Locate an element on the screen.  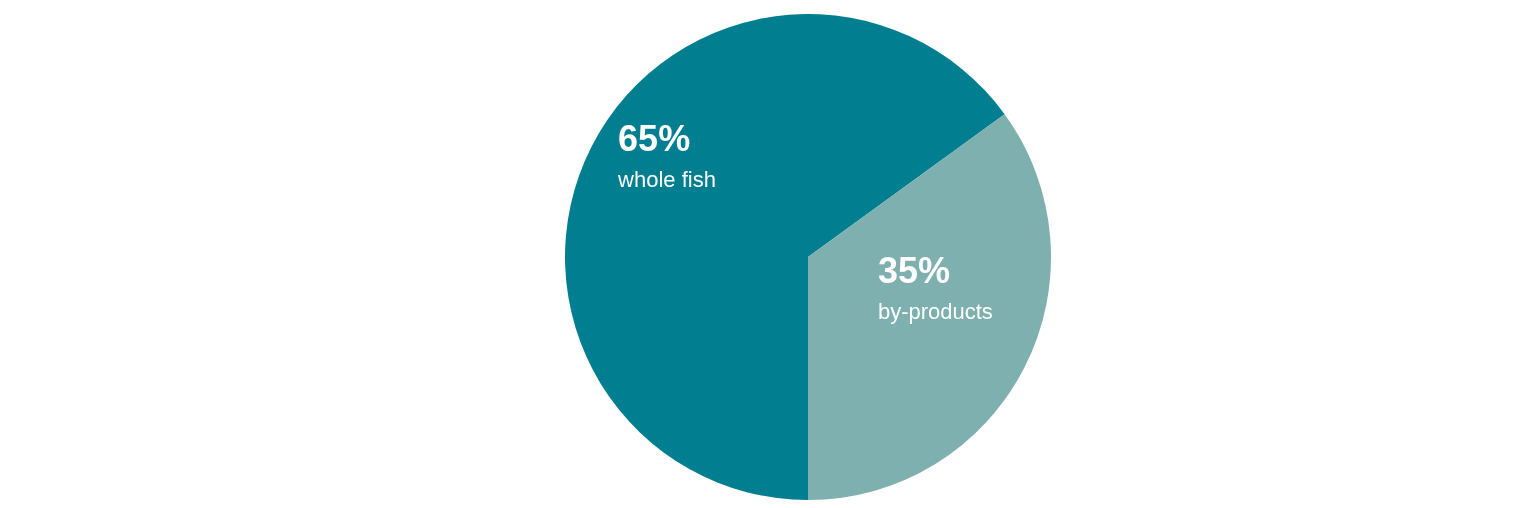
slice-label: by-products is located at coordinates (935, 312).